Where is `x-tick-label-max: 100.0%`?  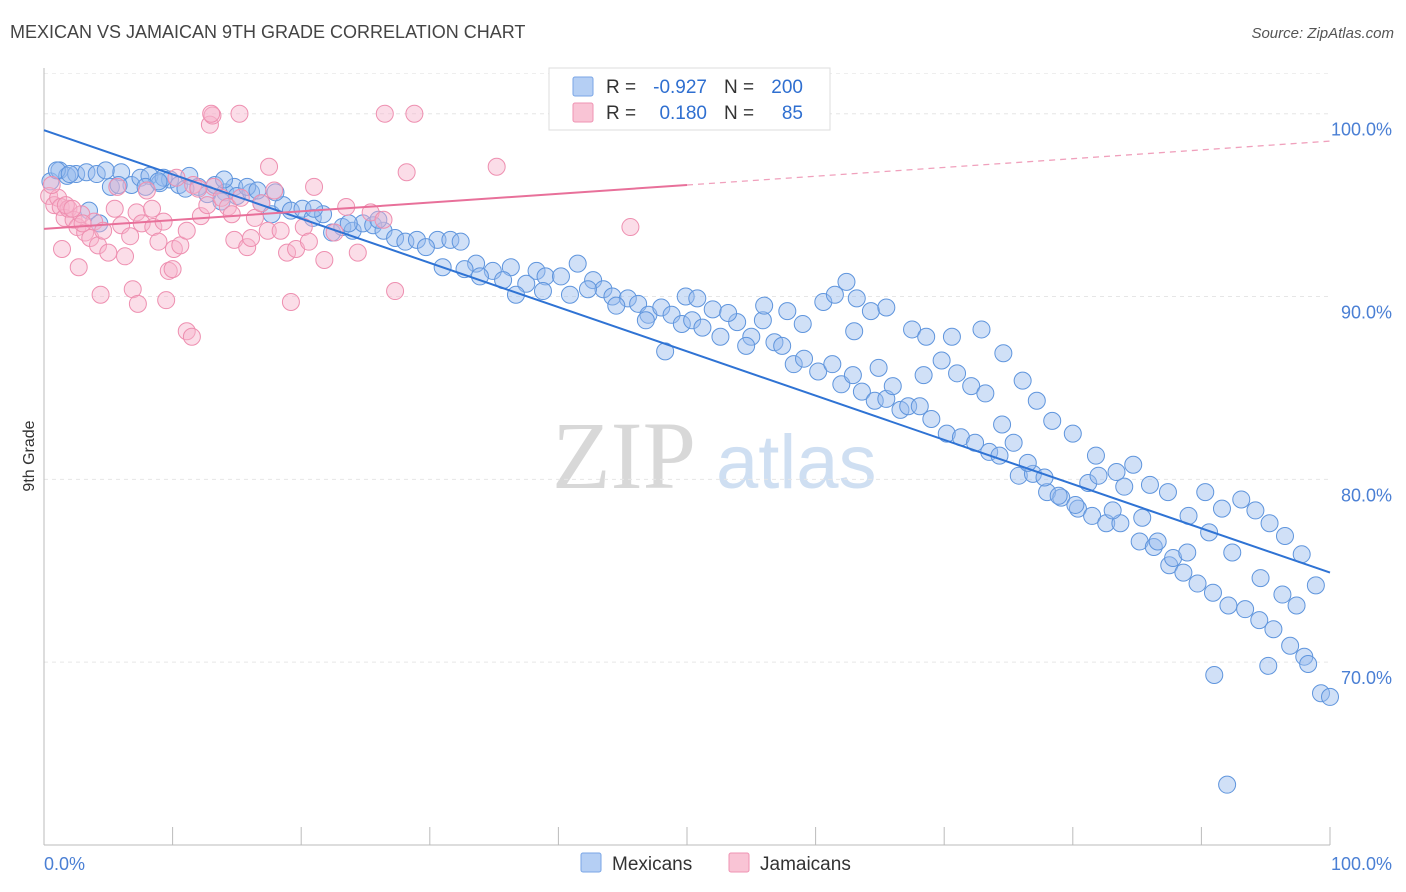 x-tick-label-max: 100.0% is located at coordinates (1361, 864).